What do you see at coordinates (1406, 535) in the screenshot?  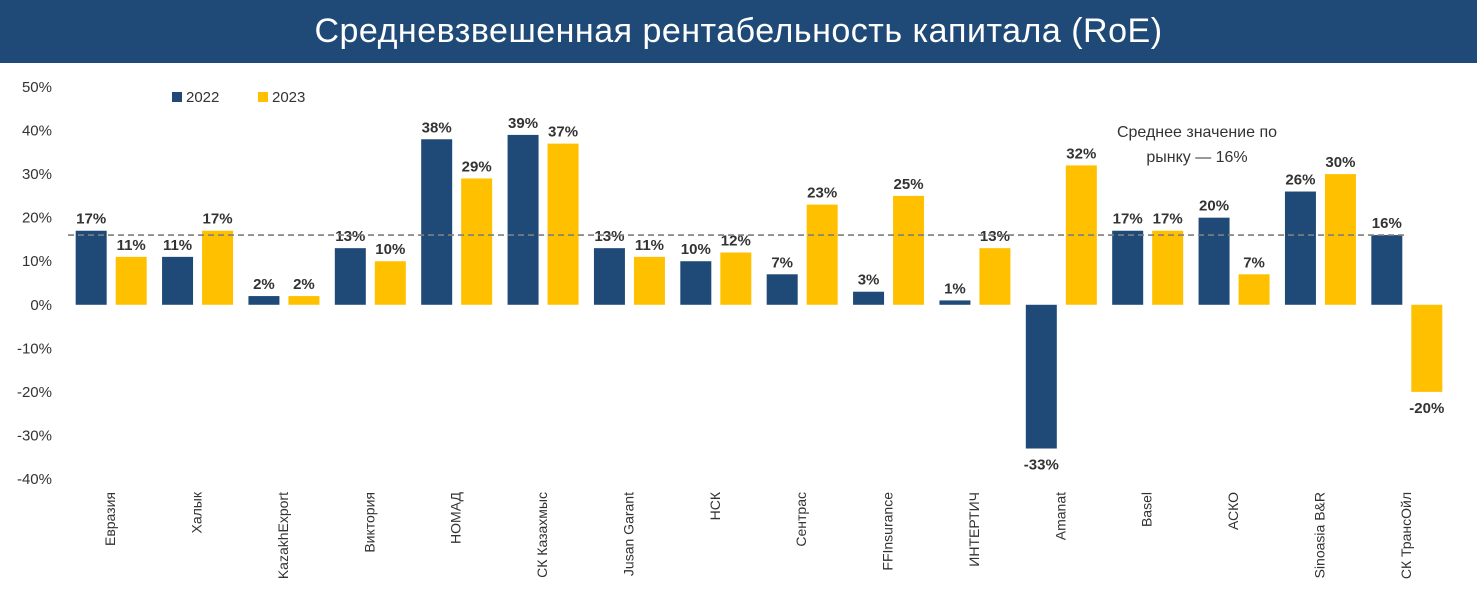 I see `category-label: СК ТрансОйл` at bounding box center [1406, 535].